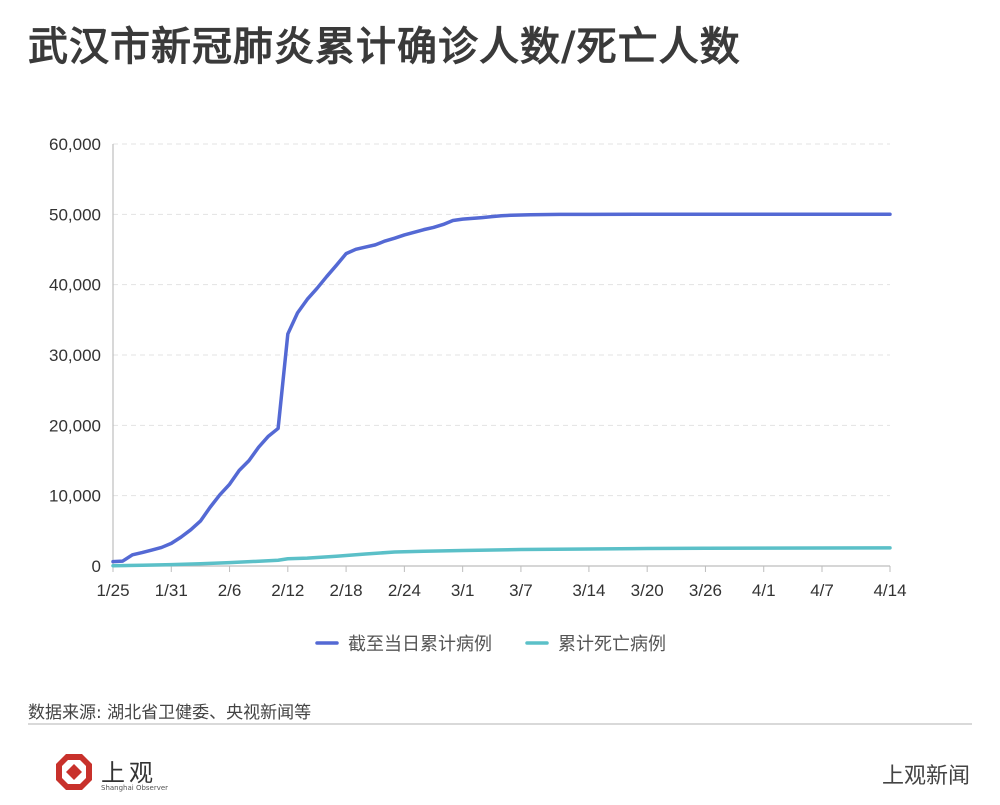 This screenshot has width=1000, height=805. What do you see at coordinates (74, 772) in the screenshot?
I see `shanghai-observer-logo-icon` at bounding box center [74, 772].